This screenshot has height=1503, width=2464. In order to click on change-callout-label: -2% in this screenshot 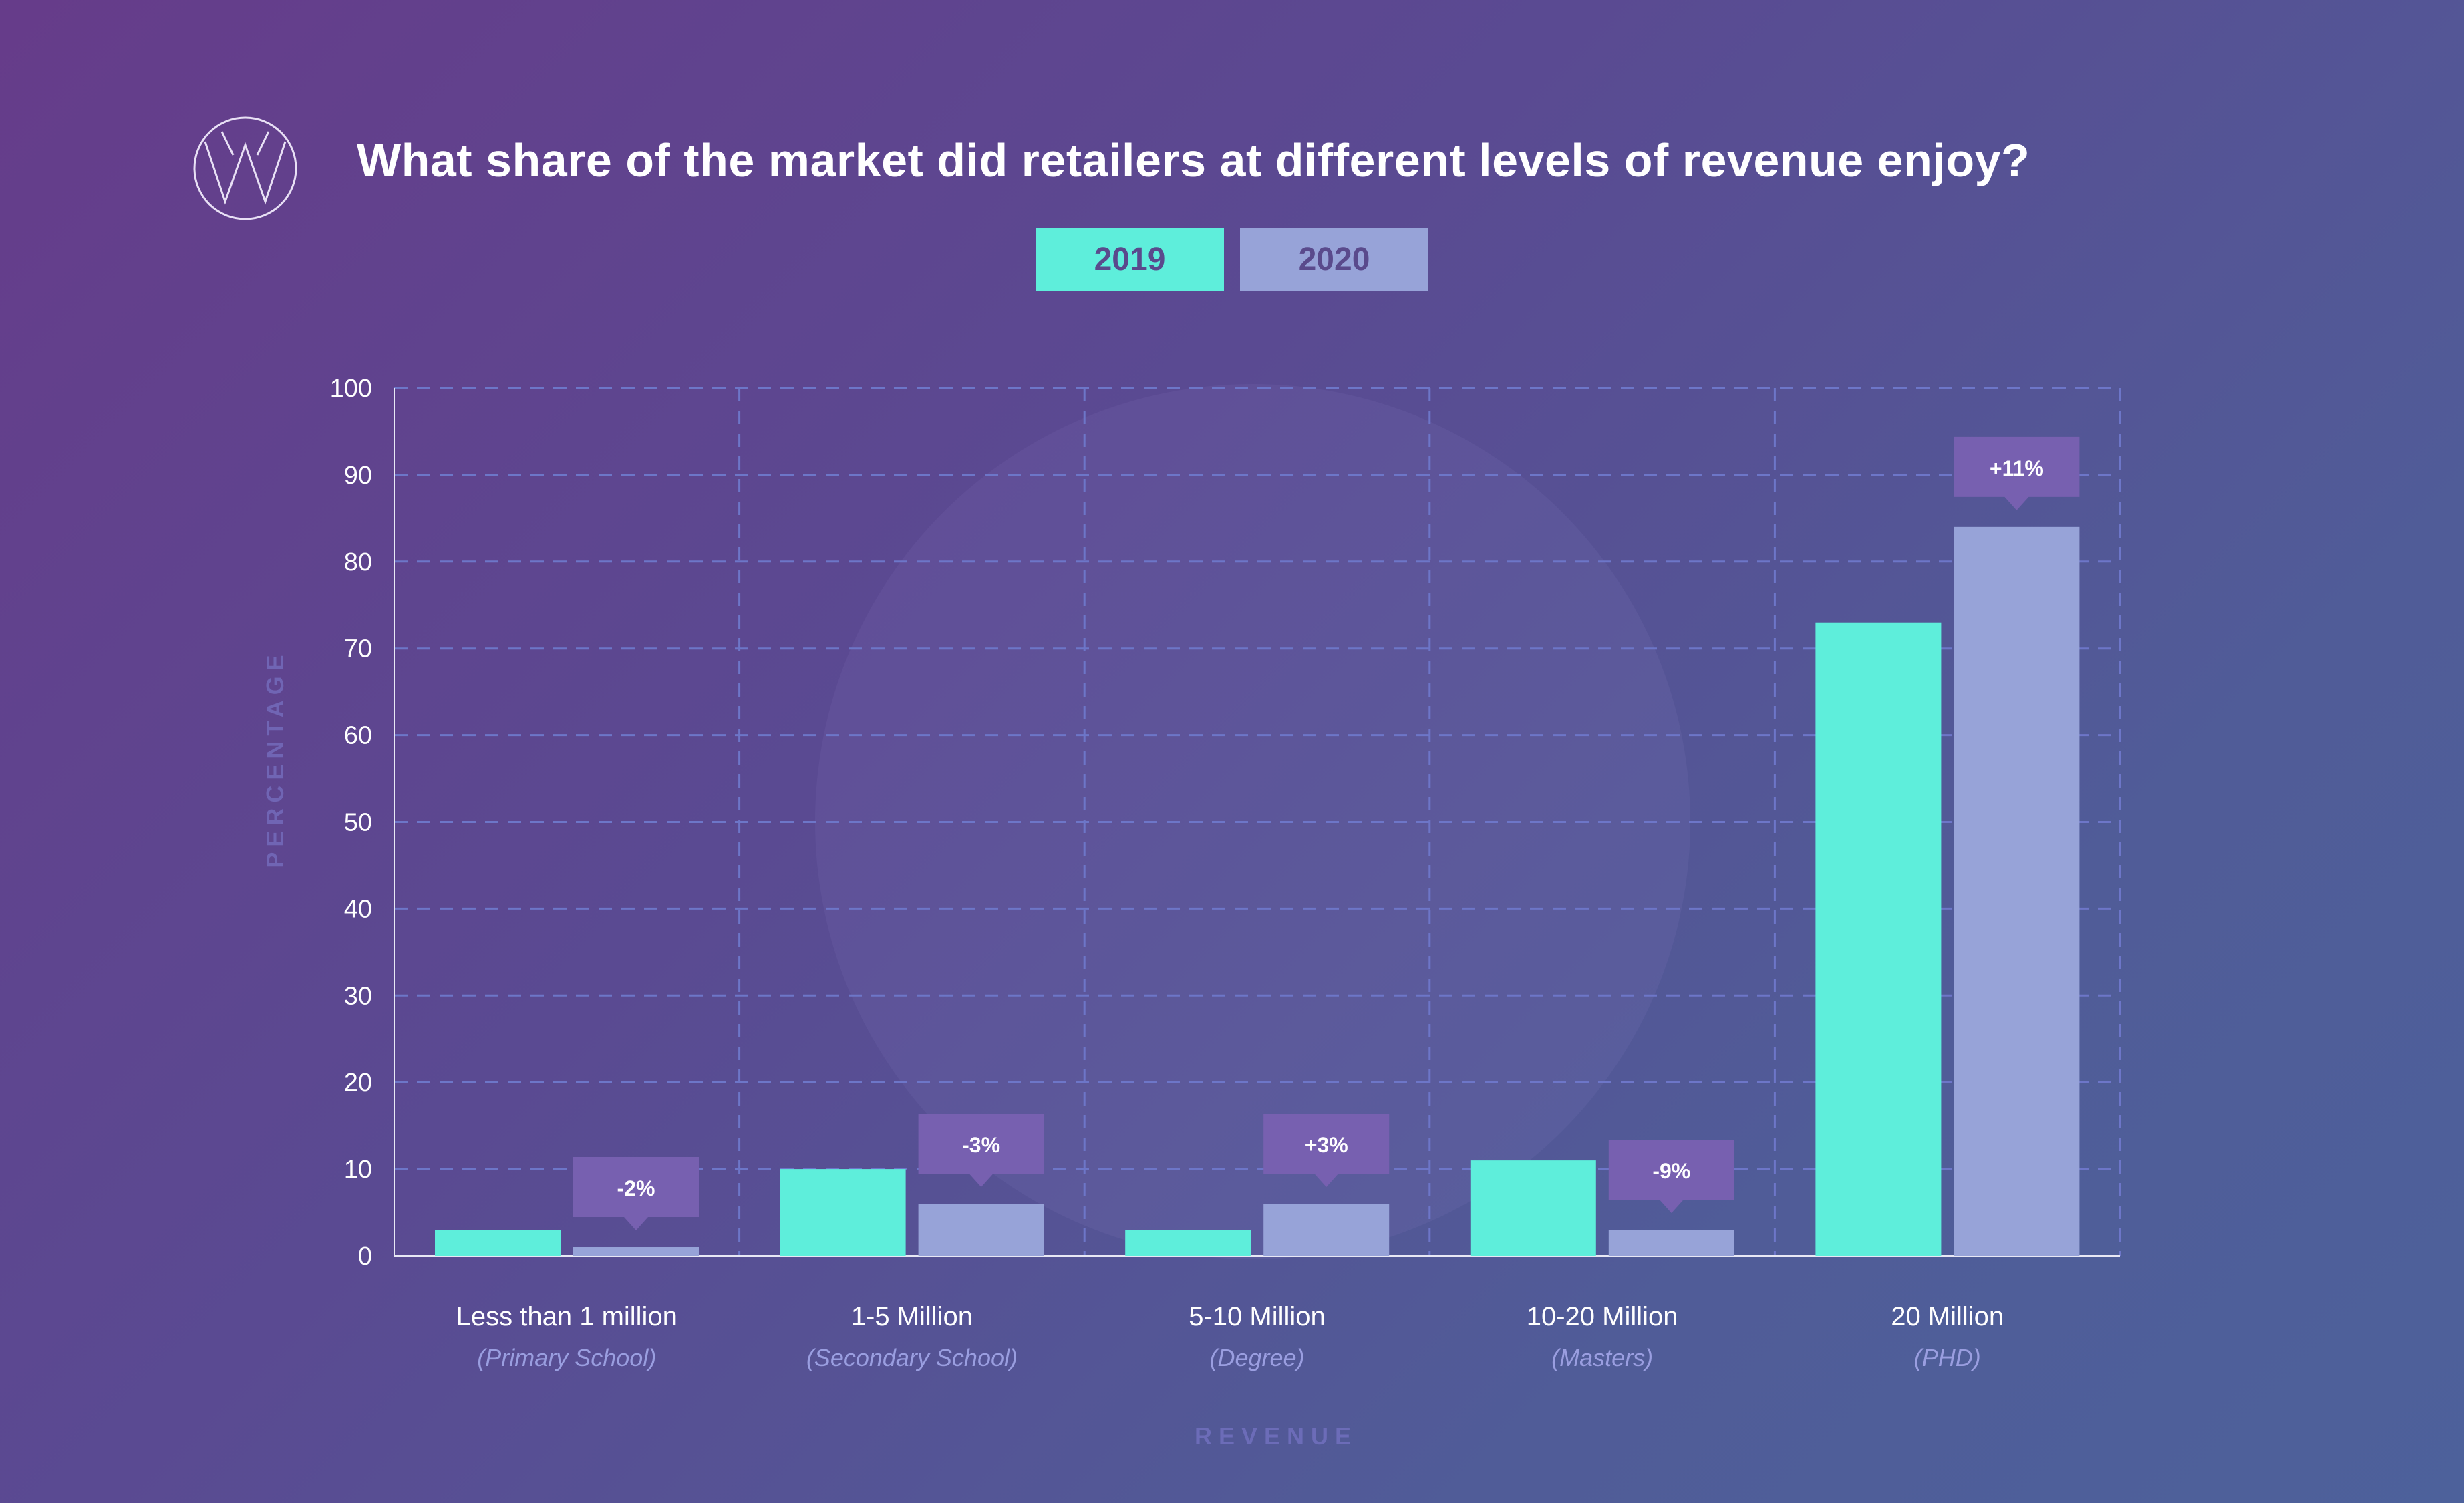, I will do `click(636, 1188)`.